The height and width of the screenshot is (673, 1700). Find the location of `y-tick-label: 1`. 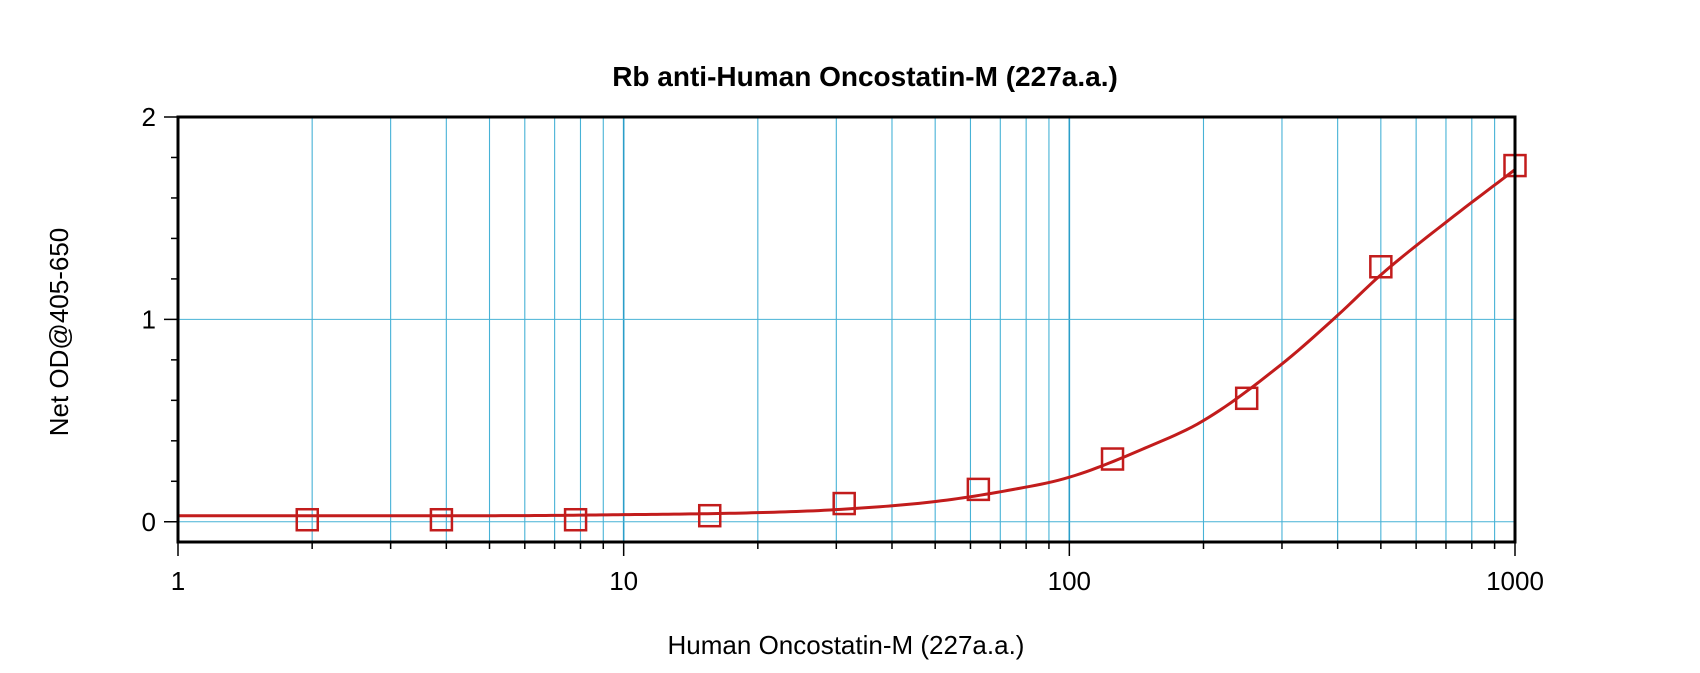

y-tick-label: 1 is located at coordinates (149, 319).